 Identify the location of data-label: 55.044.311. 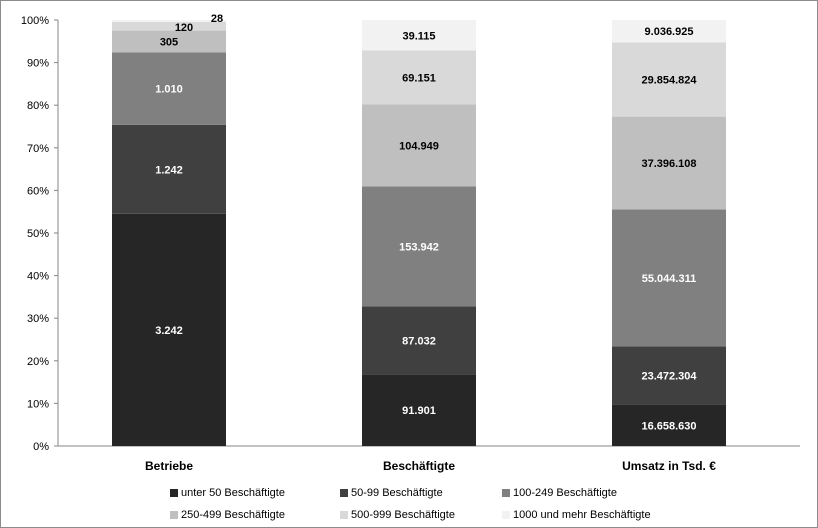
(669, 279).